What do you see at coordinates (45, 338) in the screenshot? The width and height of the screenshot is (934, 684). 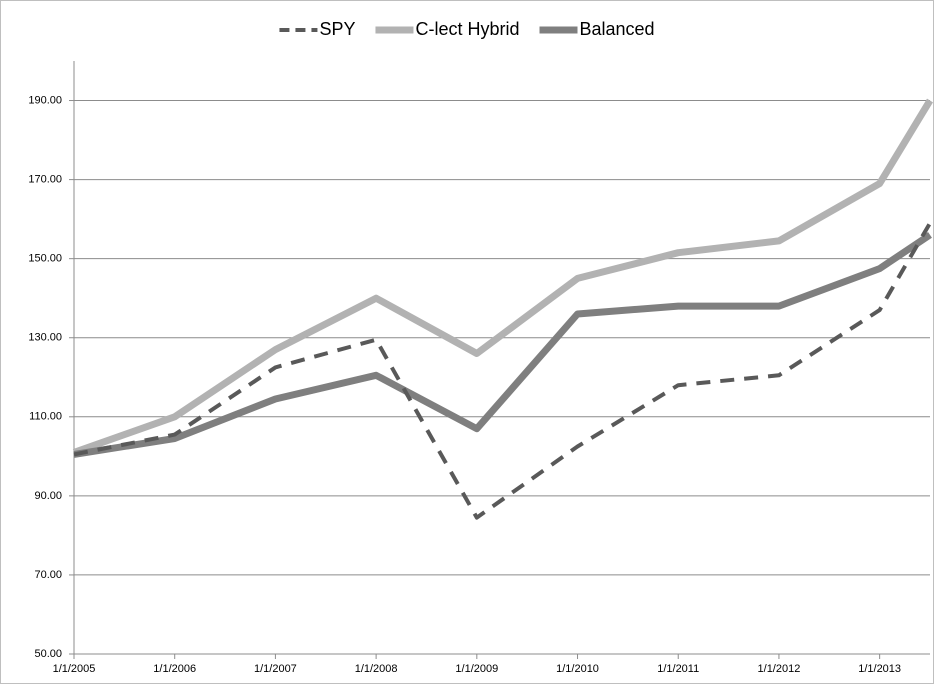 I see `y-tick-label: 130.00` at bounding box center [45, 338].